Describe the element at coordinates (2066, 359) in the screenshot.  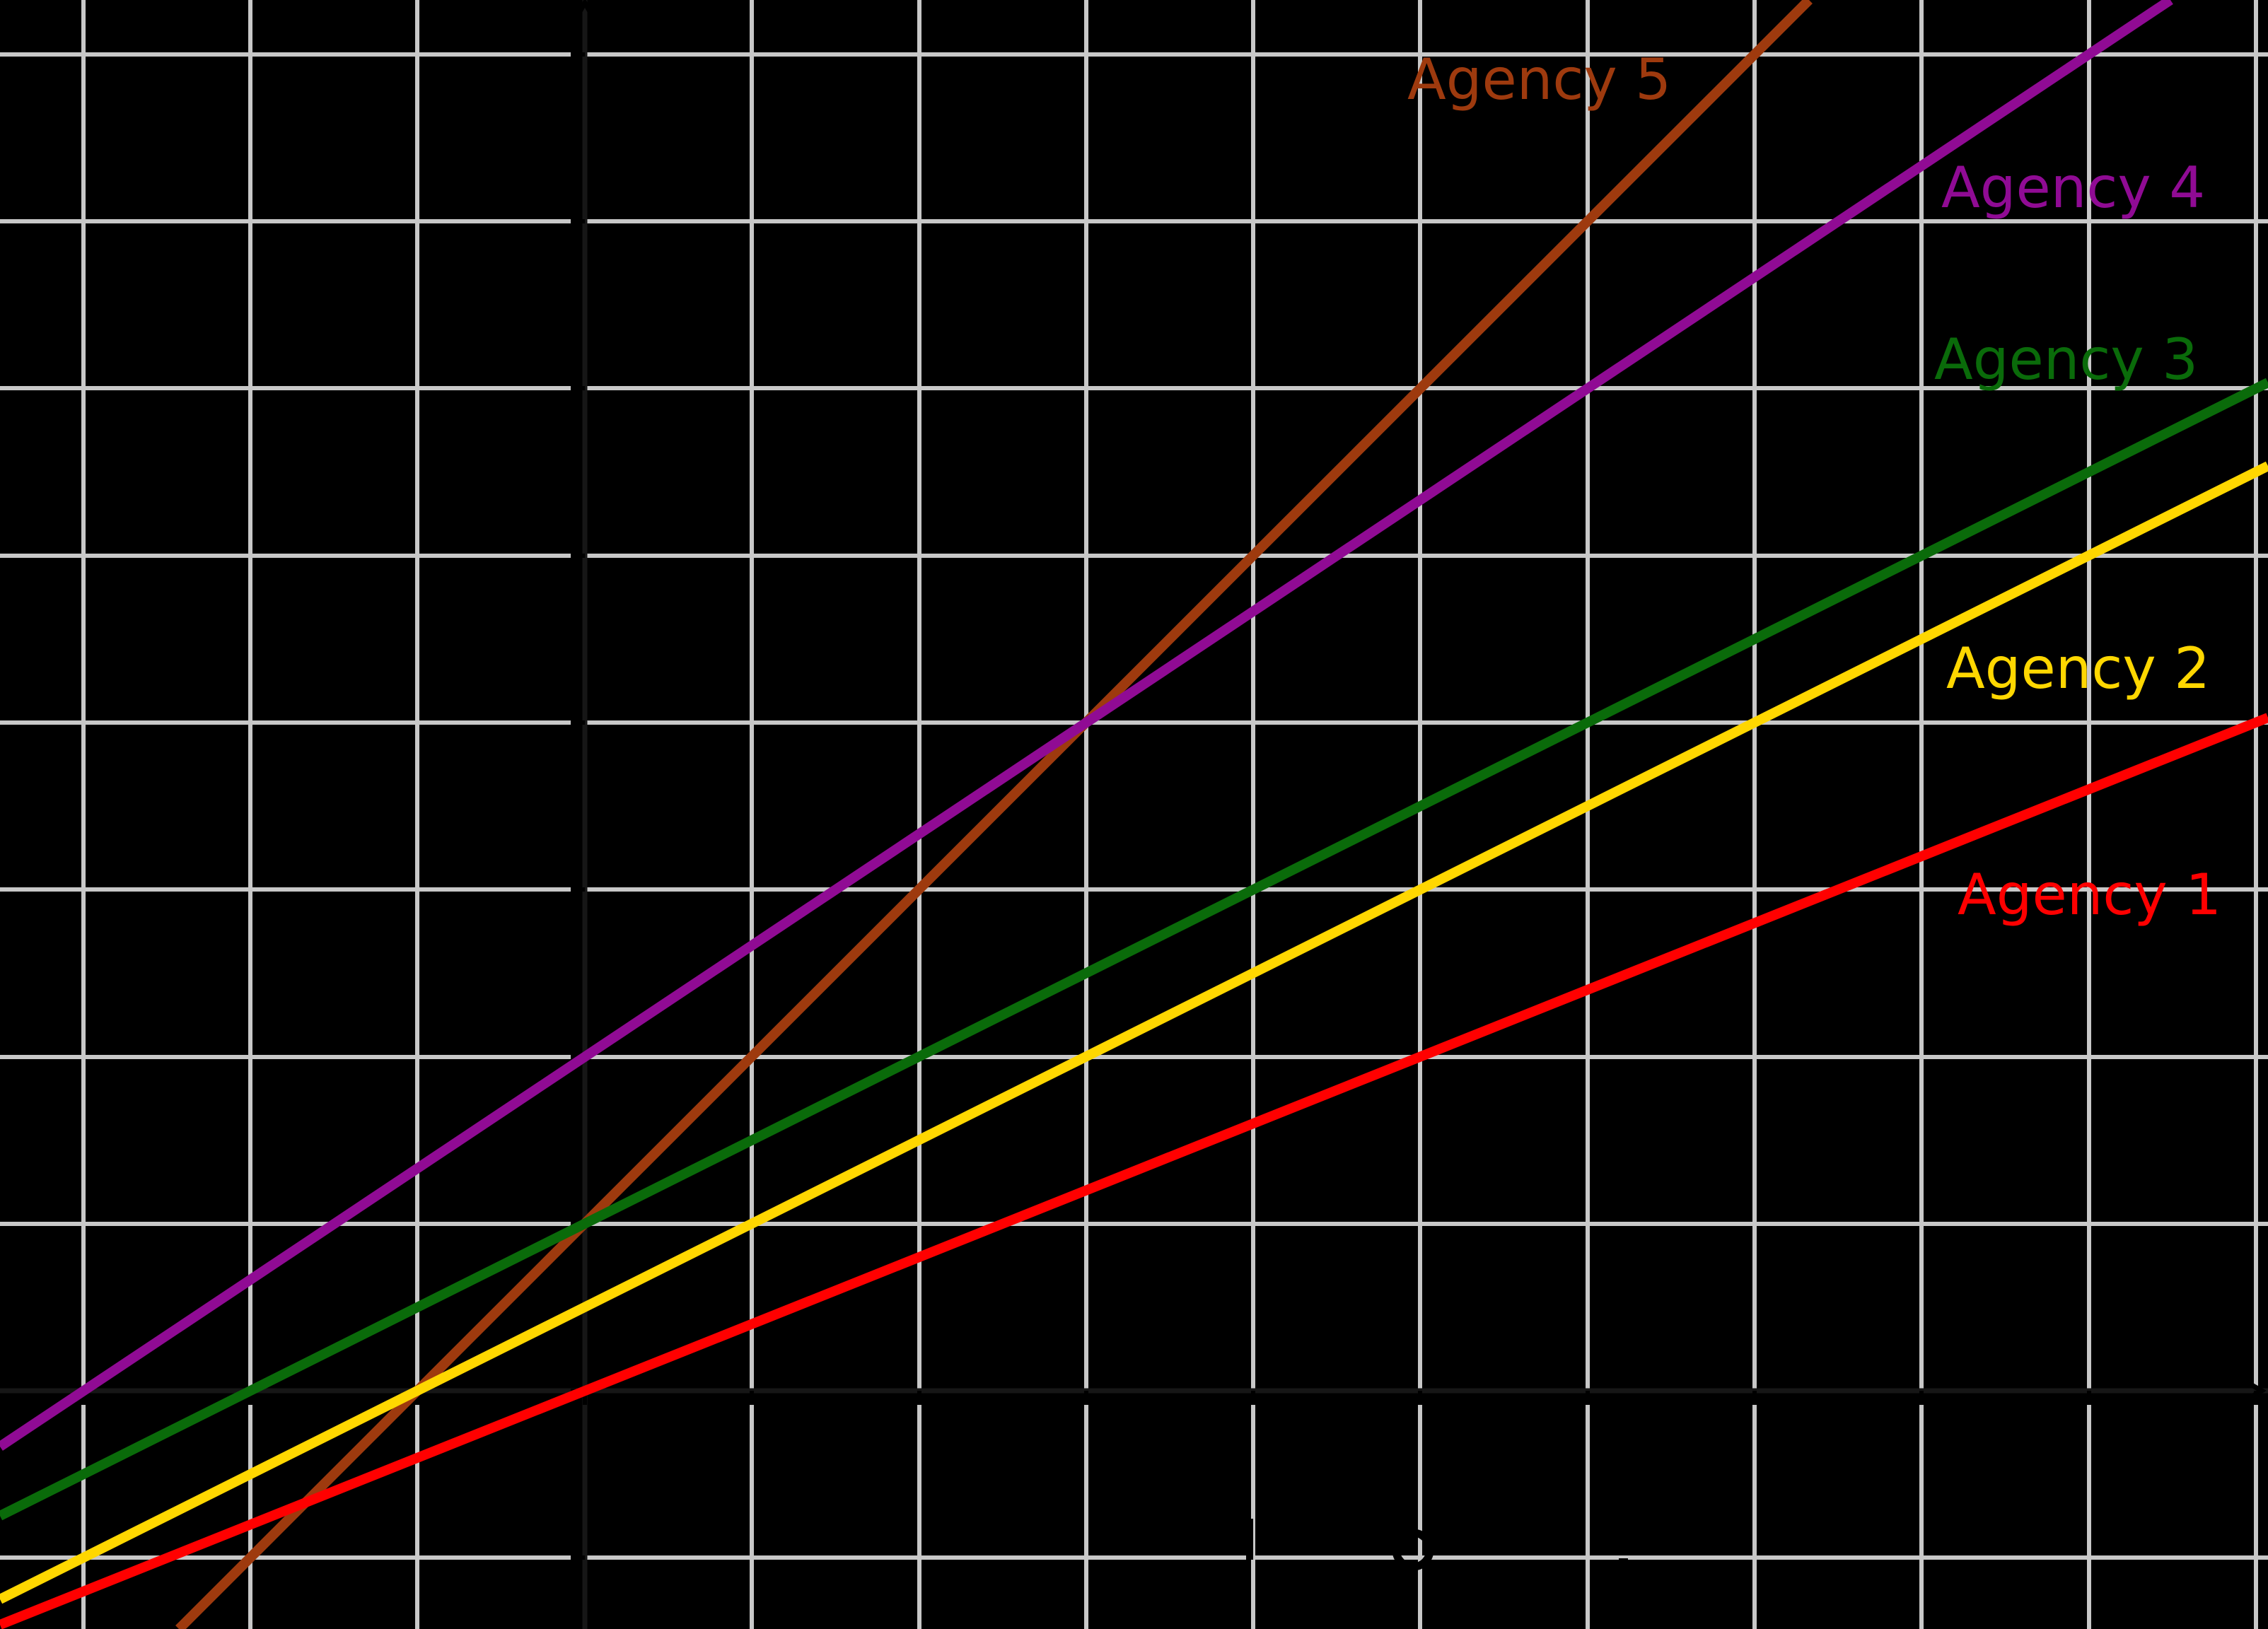
I see `agency-3-label: Agency 3` at that location.